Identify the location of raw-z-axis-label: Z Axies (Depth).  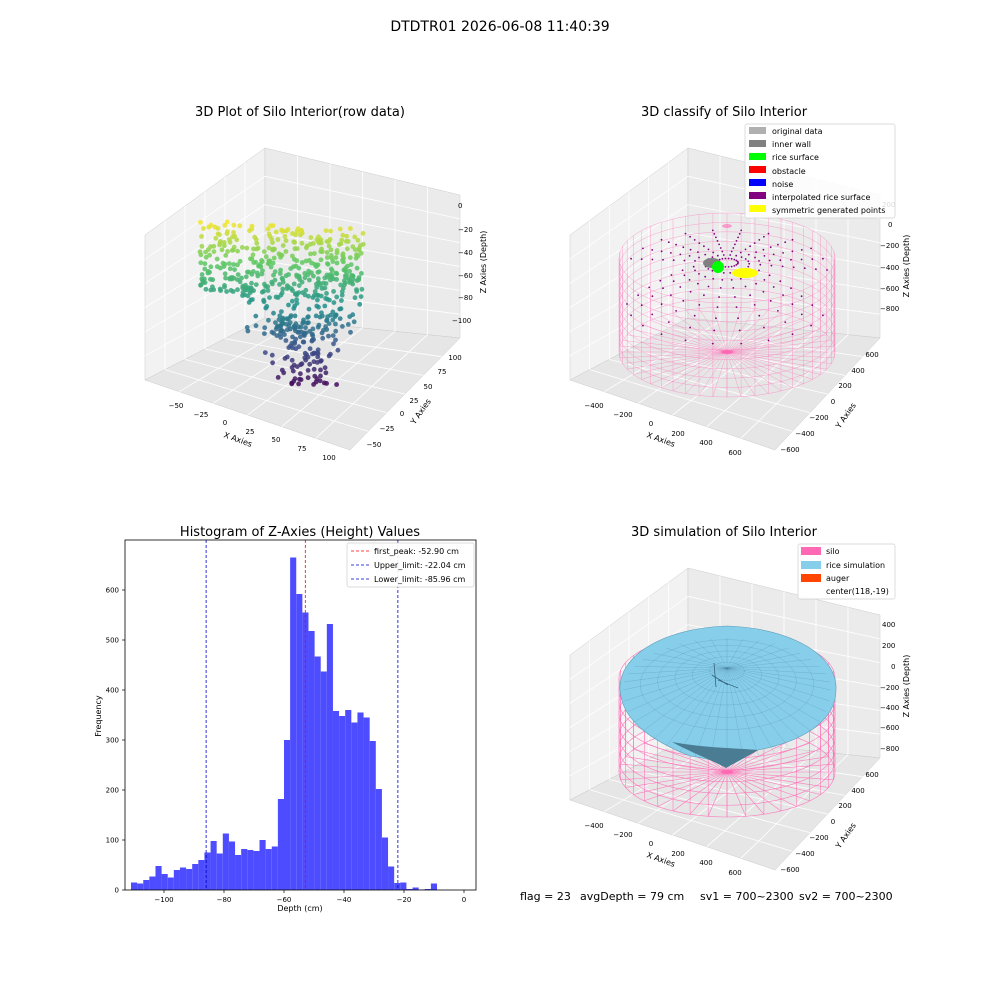
(483, 262).